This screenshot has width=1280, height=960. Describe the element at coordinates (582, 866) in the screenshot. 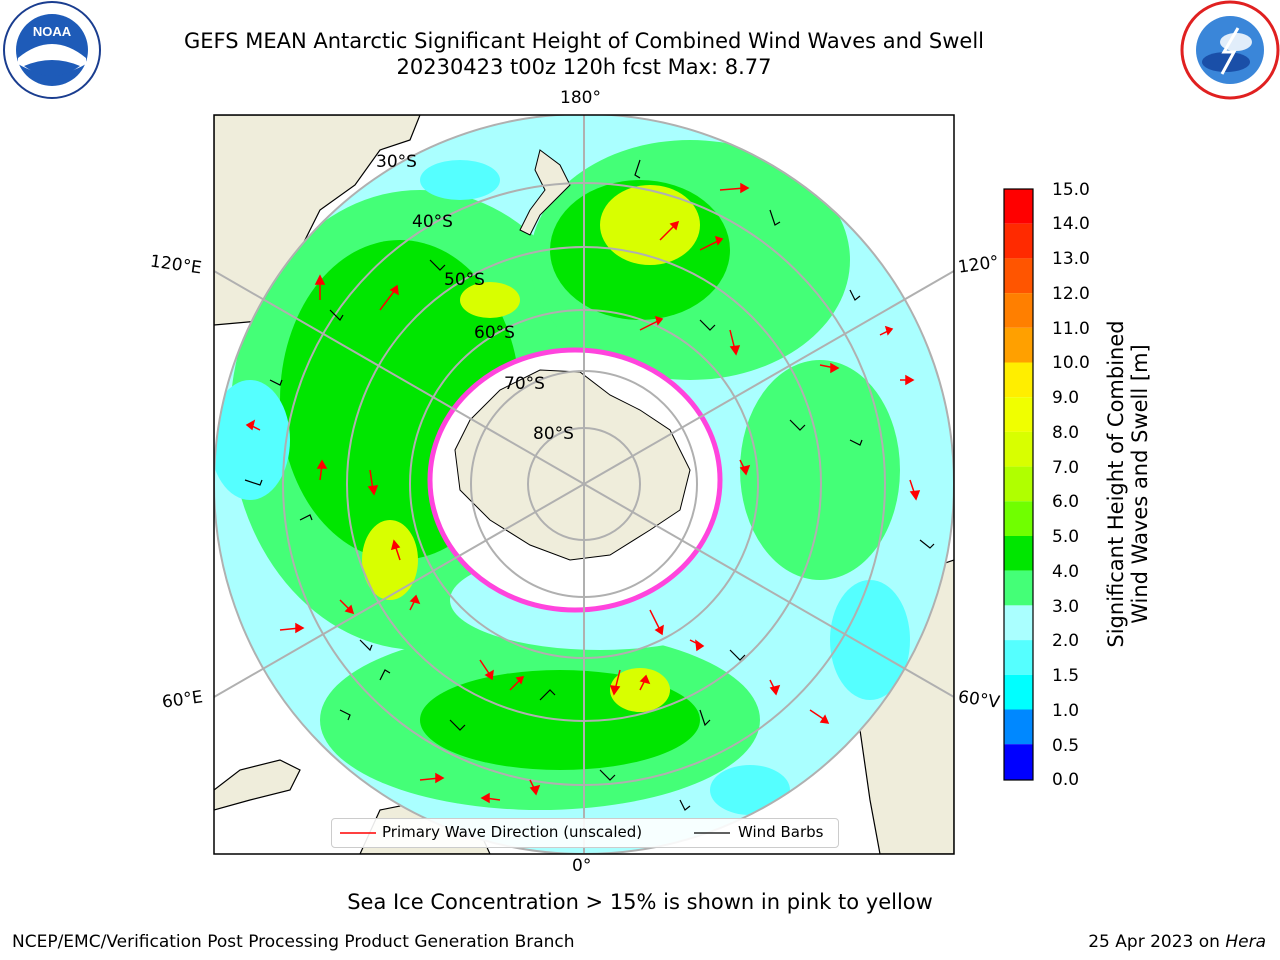

I see `lon-label-0: 0°` at that location.